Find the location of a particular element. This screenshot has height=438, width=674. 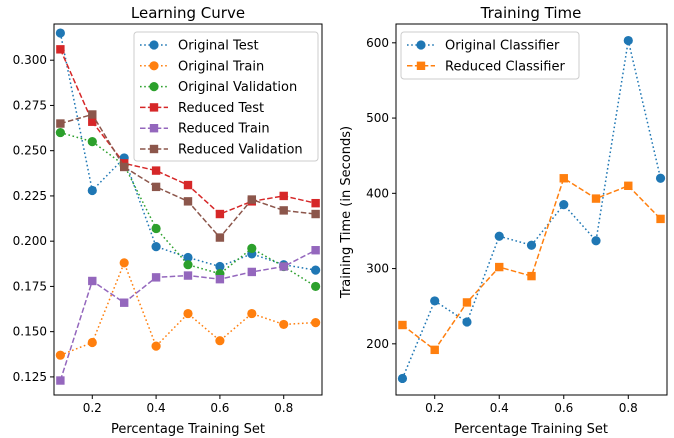

legend-label: Original Test is located at coordinates (218, 46).